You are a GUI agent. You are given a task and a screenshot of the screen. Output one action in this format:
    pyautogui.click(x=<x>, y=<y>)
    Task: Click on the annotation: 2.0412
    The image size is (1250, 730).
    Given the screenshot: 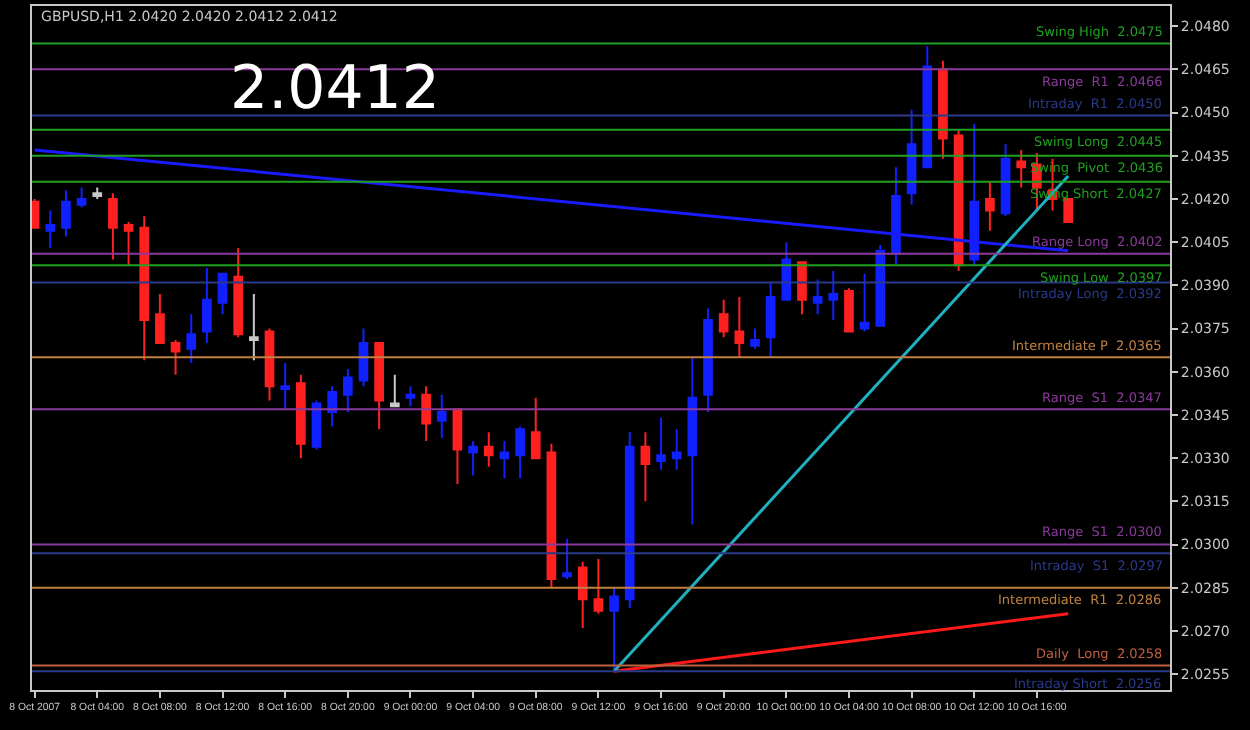 What is the action you would take?
    pyautogui.click(x=335, y=89)
    